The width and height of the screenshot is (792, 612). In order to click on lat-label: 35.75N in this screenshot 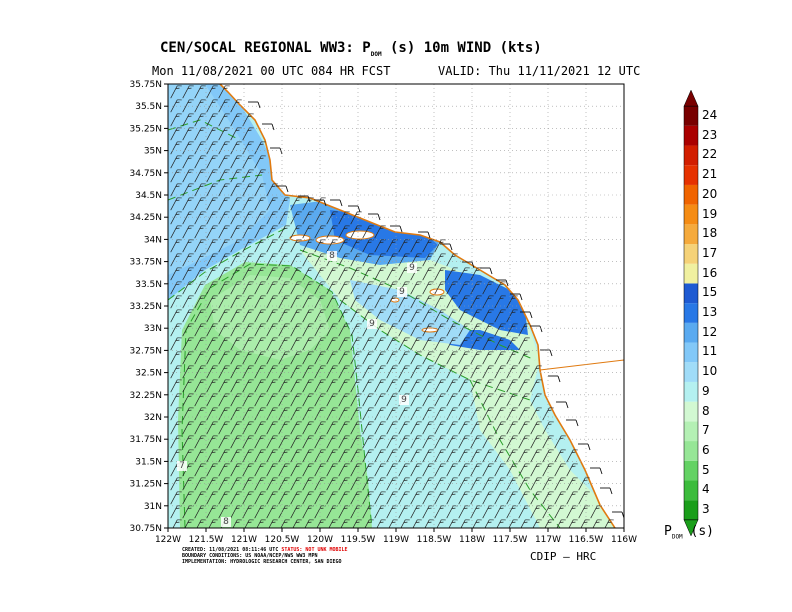, I will do `click(146, 85)`.